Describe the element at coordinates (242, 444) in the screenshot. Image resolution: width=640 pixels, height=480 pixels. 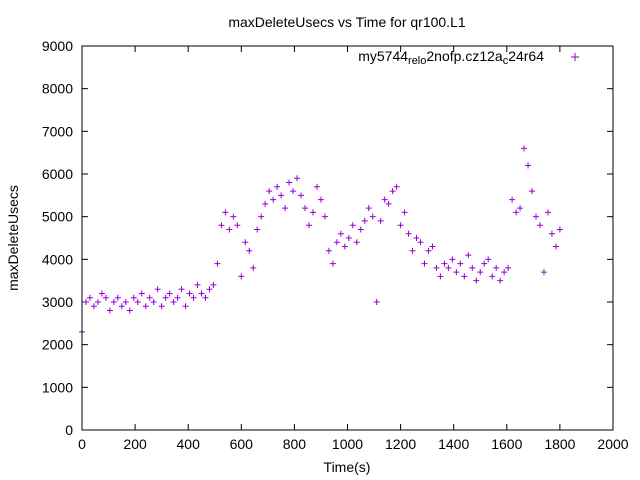
I see `x-tick-label: 600` at that location.